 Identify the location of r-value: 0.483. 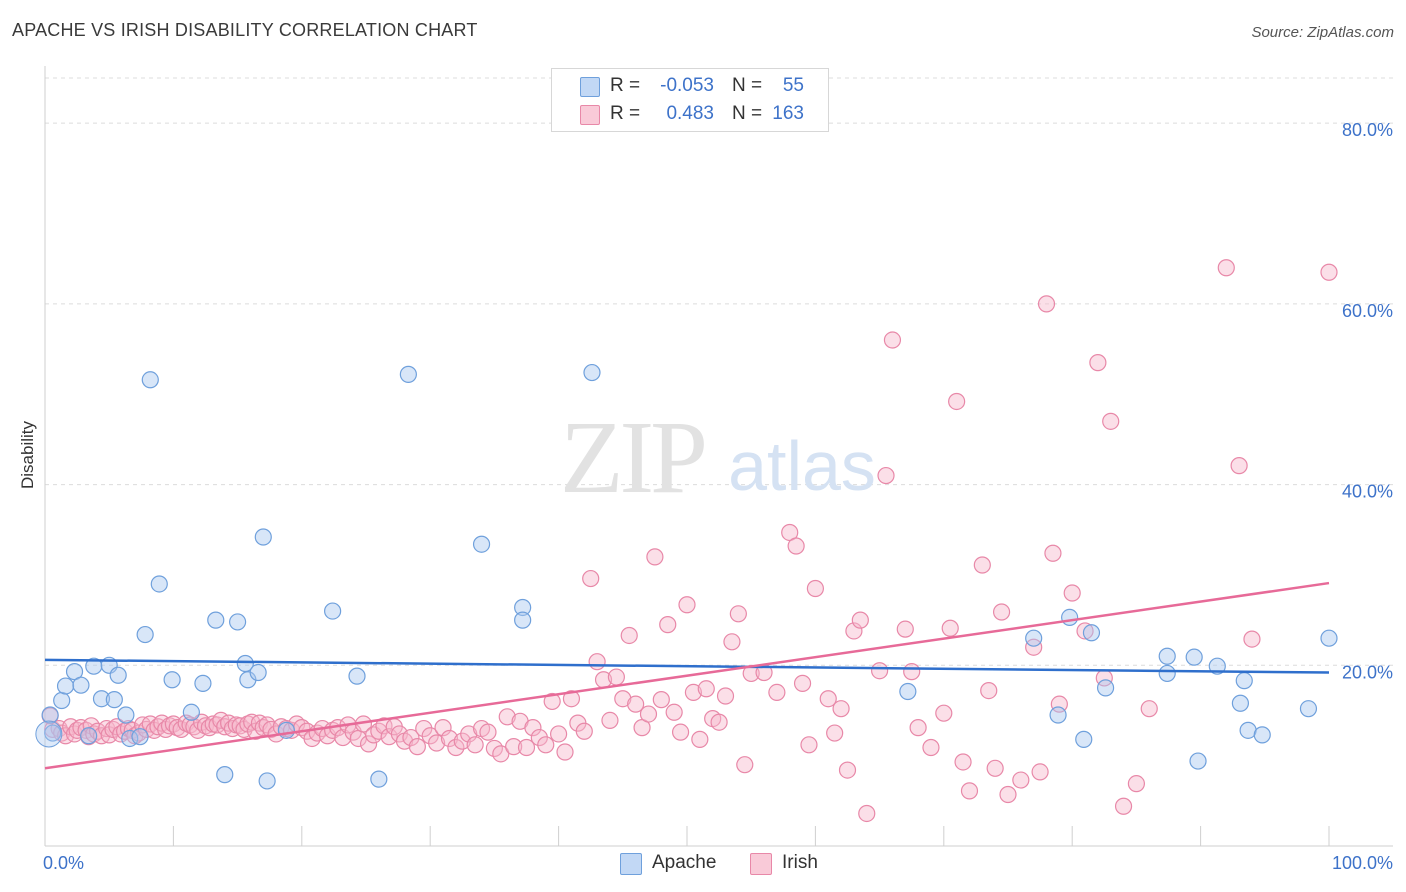
(690, 113).